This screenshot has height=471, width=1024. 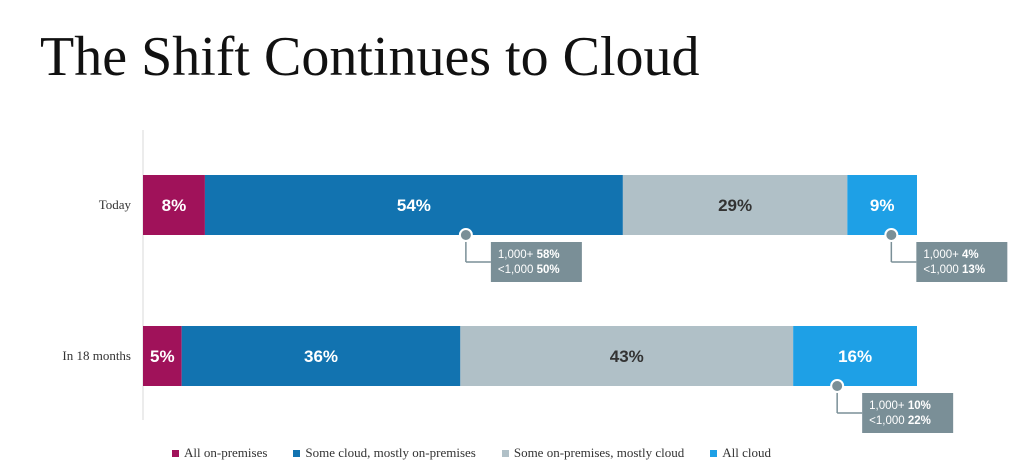 I want to click on bar-in-18-months-all-cloud, so click(x=855, y=356).